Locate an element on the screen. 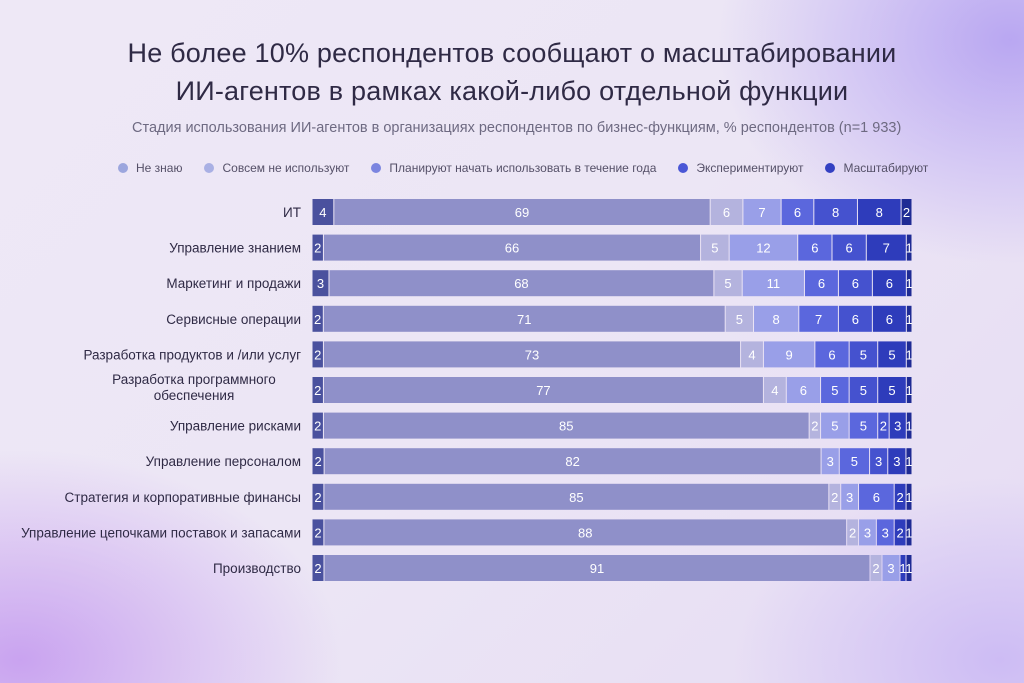 The height and width of the screenshot is (683, 1024). category-label: Управление знанием is located at coordinates (235, 248).